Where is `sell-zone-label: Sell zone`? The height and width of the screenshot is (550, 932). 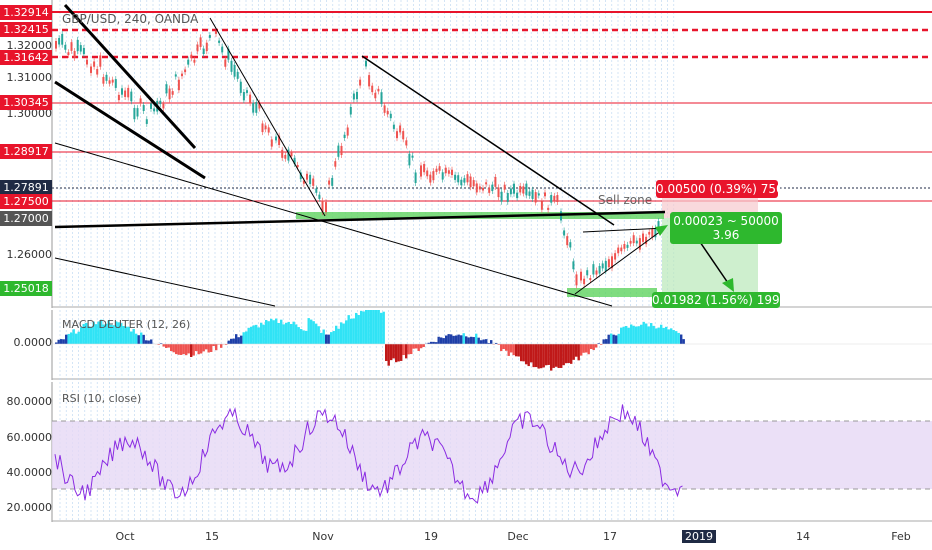 sell-zone-label: Sell zone is located at coordinates (625, 200).